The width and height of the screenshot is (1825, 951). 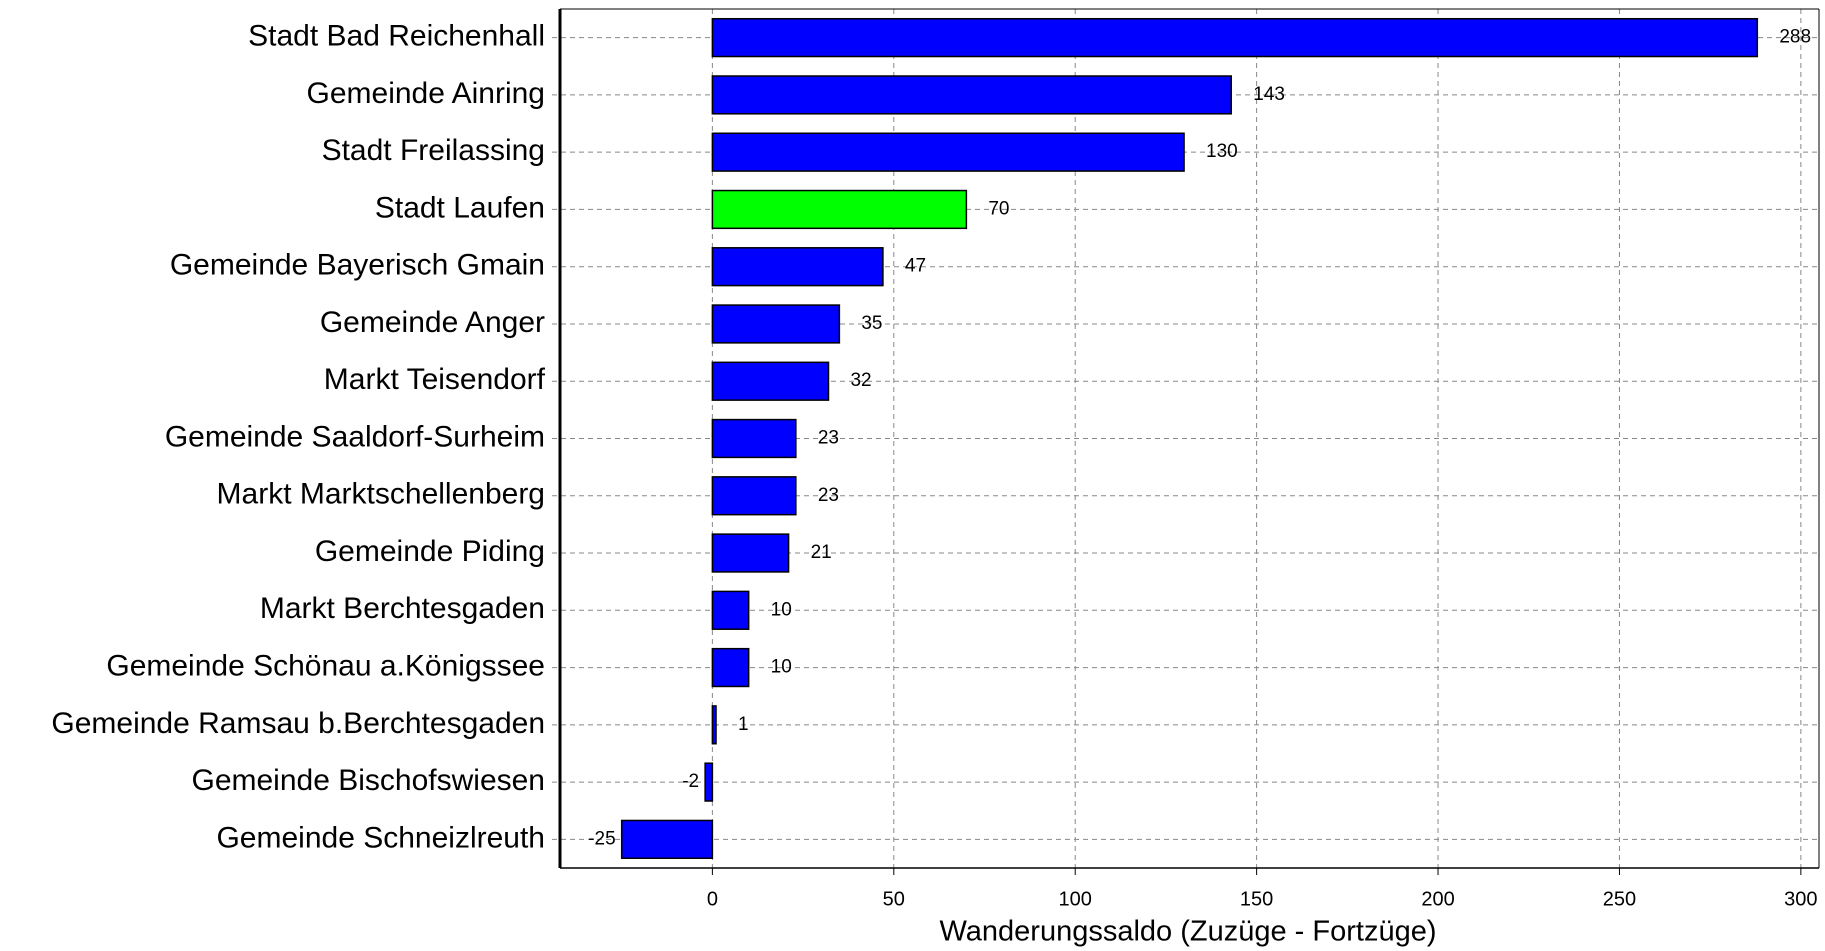 I want to click on y-tick-label: Markt Berchtesgaden, so click(x=402, y=608).